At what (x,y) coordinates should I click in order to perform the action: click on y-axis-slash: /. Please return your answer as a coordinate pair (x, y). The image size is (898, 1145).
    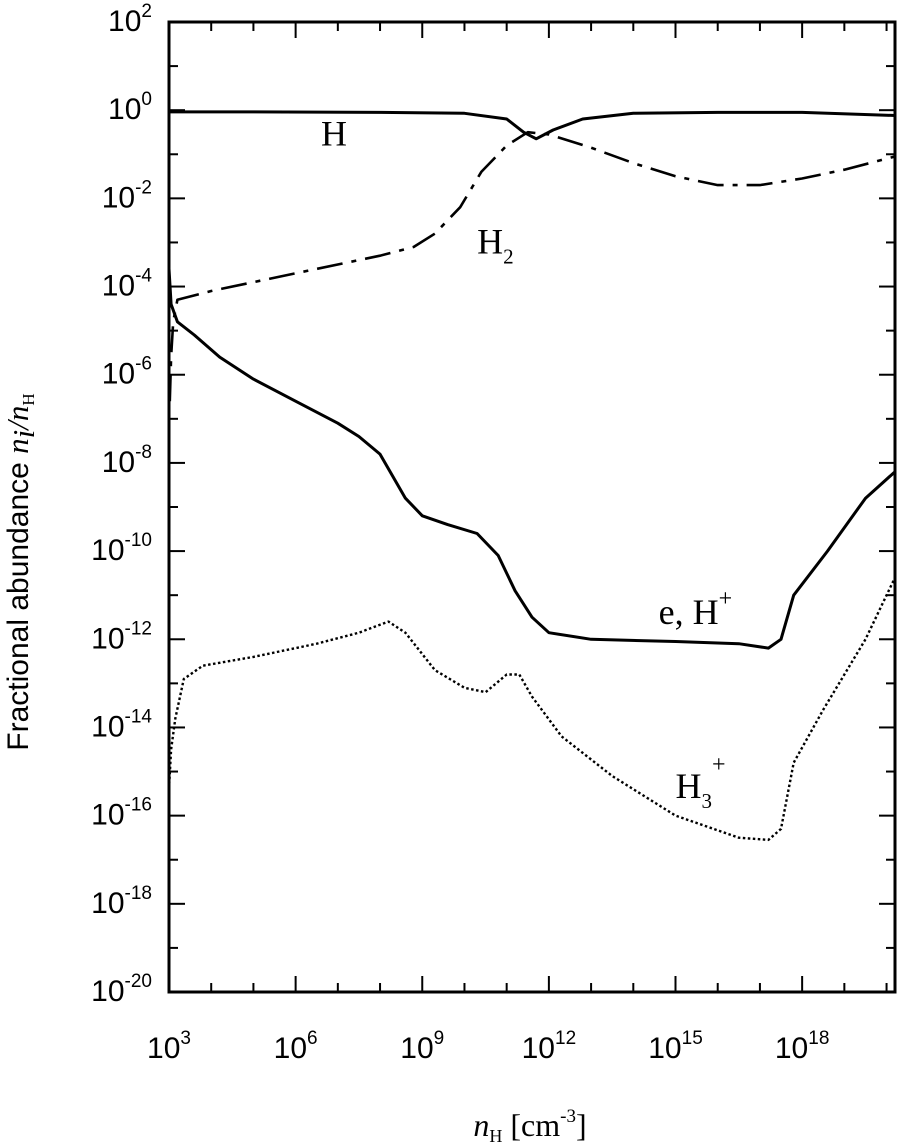
    Looking at the image, I should click on (17, 425).